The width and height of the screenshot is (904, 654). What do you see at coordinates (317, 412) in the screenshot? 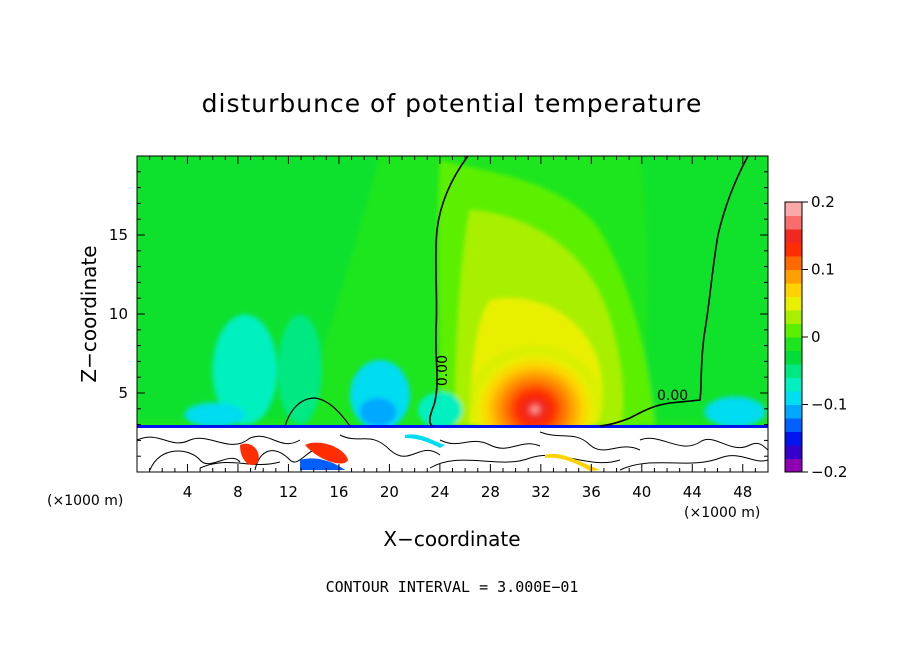
I see `zero-contour-bump-left` at bounding box center [317, 412].